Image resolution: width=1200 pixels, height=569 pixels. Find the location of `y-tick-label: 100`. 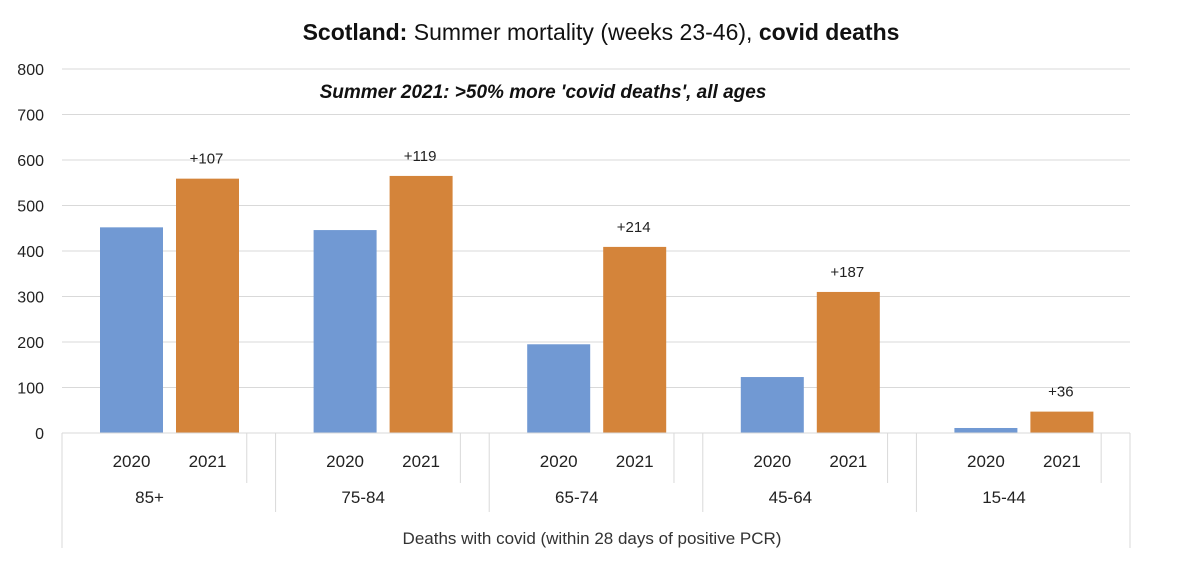

y-tick-label: 100 is located at coordinates (30, 389).